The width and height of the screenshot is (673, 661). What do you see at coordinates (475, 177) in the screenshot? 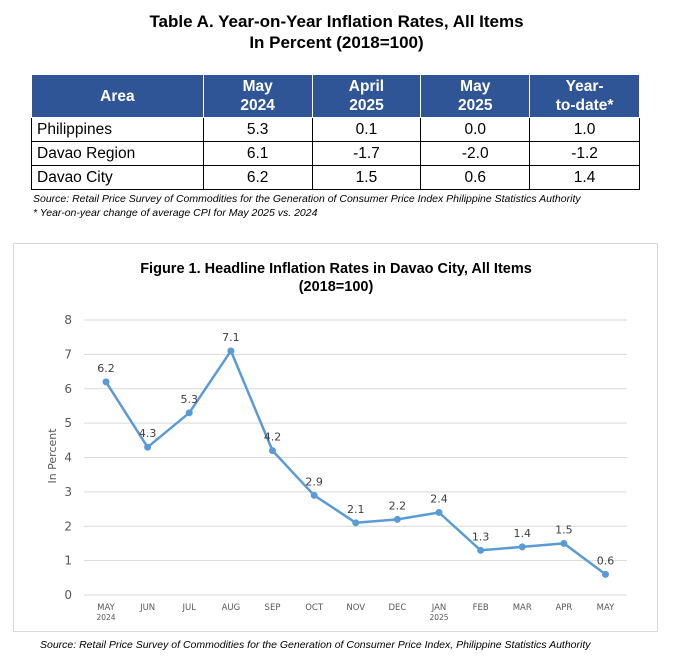
I see `cell-value: 0.6` at bounding box center [475, 177].